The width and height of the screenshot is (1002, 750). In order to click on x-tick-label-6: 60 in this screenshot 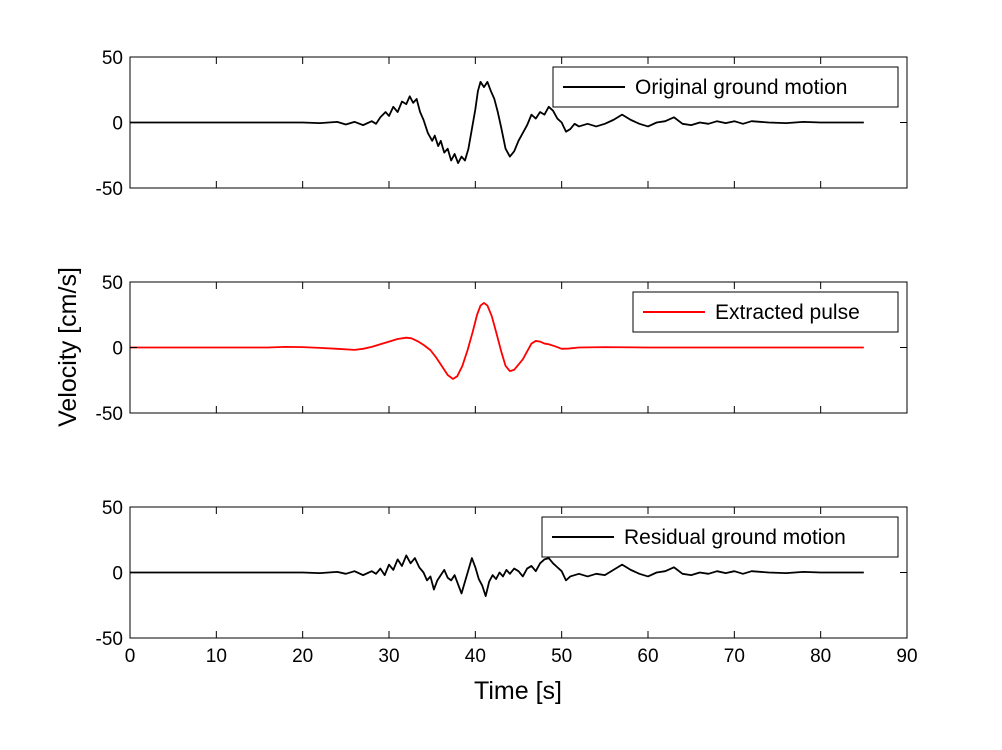, I will do `click(647, 656)`.